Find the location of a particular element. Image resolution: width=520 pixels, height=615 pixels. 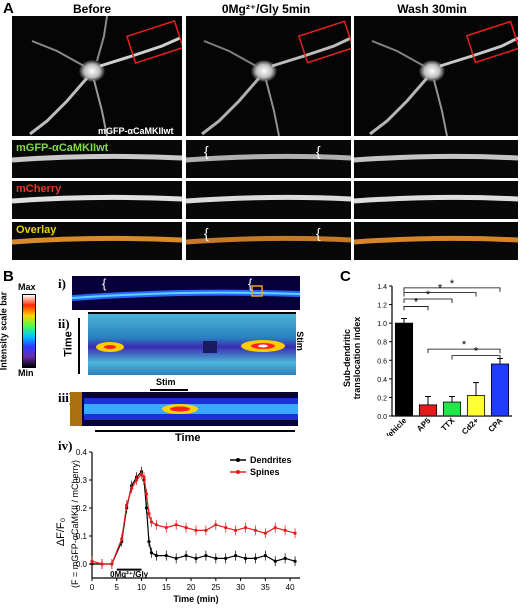

line-x-tick-label: 10 is located at coordinates (141, 587).